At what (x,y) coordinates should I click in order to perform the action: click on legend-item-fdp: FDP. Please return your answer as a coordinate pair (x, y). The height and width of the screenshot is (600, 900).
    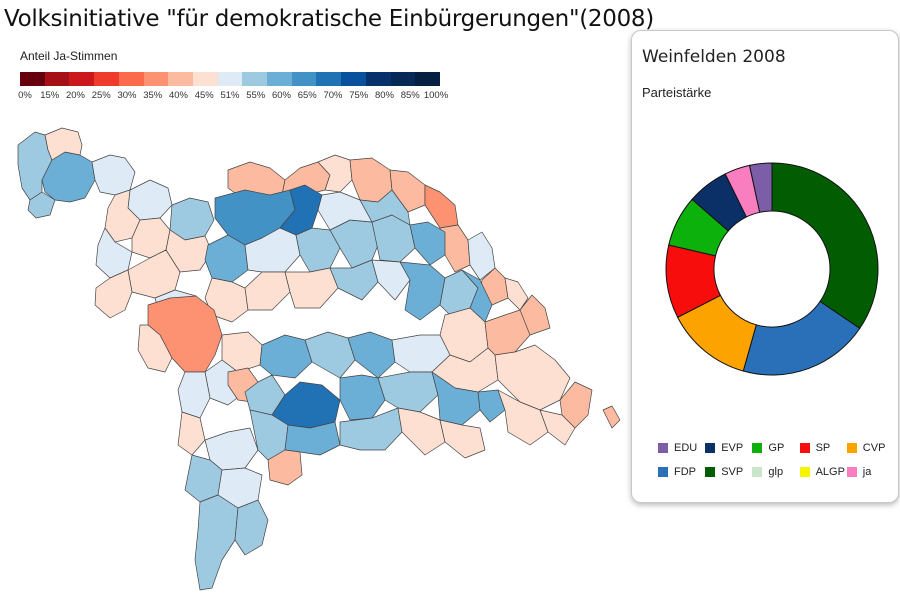
    Looking at the image, I should click on (681, 472).